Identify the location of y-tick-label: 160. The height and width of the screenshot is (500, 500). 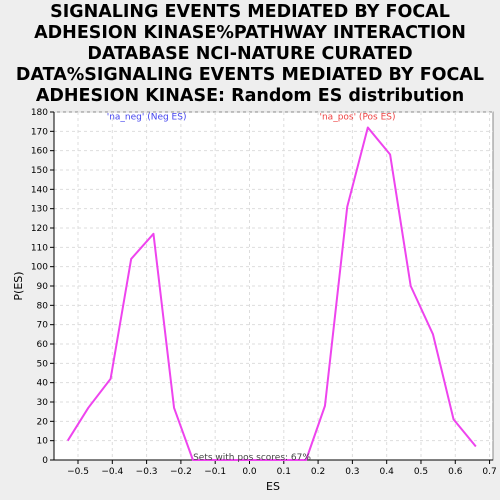
(39, 152).